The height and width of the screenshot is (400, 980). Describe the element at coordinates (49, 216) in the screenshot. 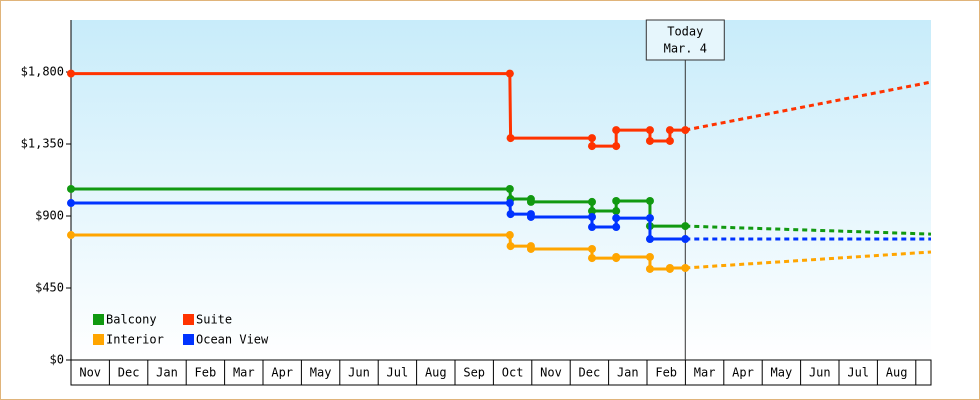

I see `y-tick-label: $900` at that location.